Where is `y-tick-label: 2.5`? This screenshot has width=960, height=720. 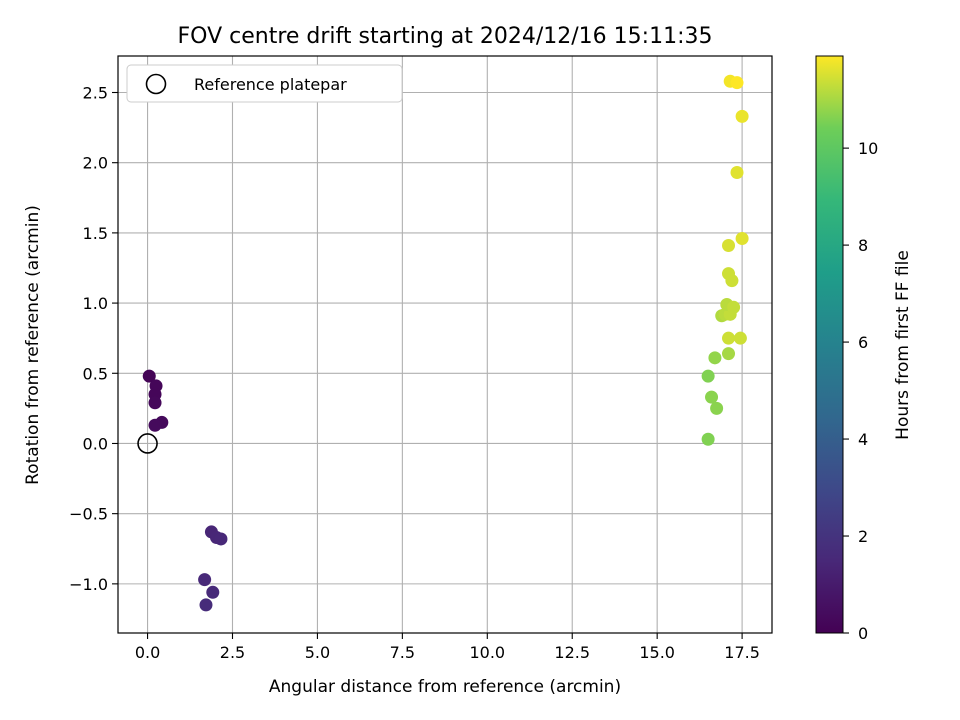 y-tick-label: 2.5 is located at coordinates (95, 93).